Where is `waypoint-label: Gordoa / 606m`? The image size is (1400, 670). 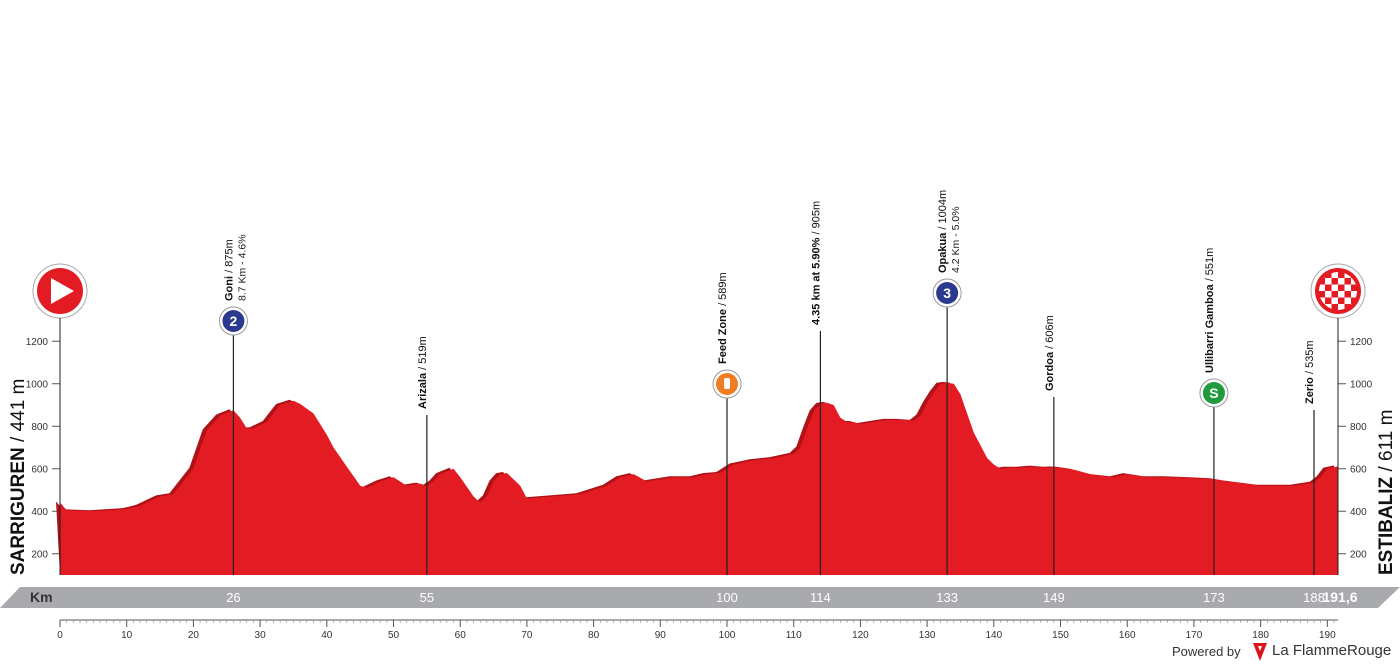 waypoint-label: Gordoa / 606m is located at coordinates (1050, 353).